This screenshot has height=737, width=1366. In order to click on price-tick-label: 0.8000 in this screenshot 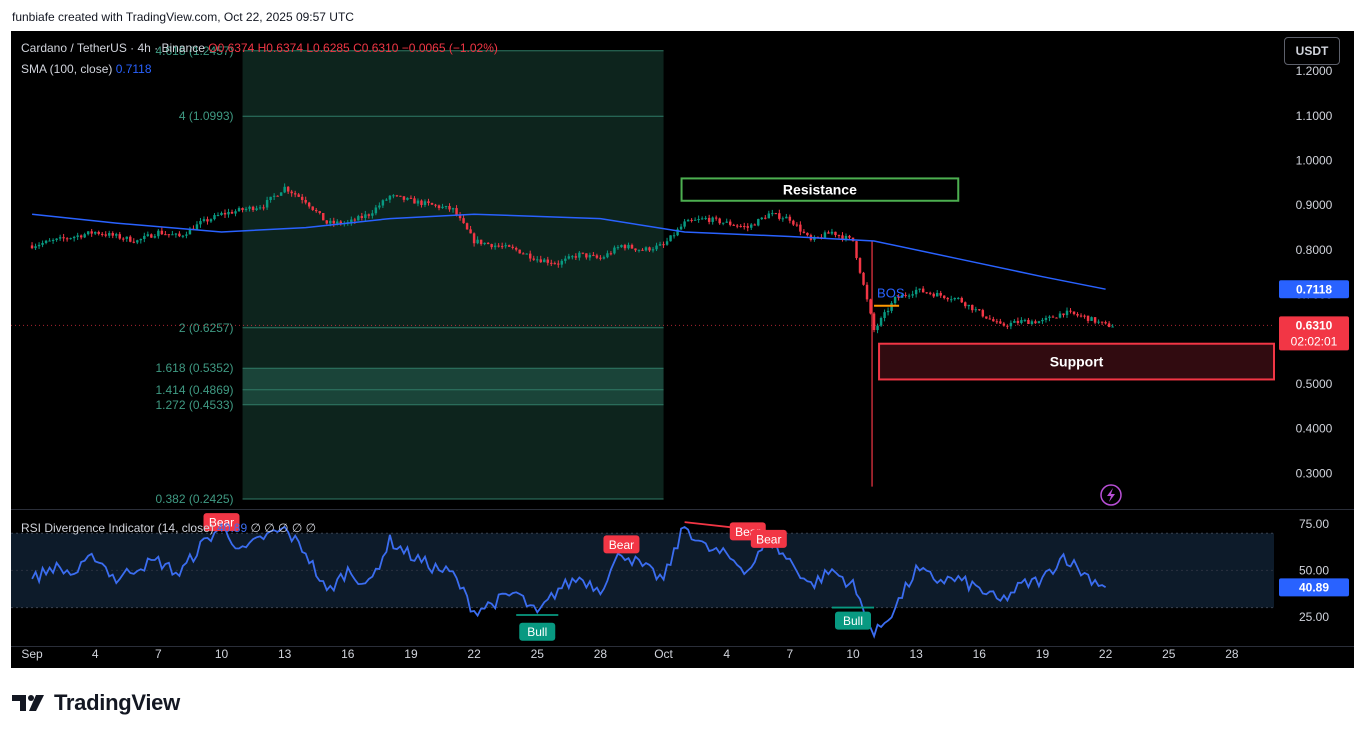, I will do `click(1314, 250)`.